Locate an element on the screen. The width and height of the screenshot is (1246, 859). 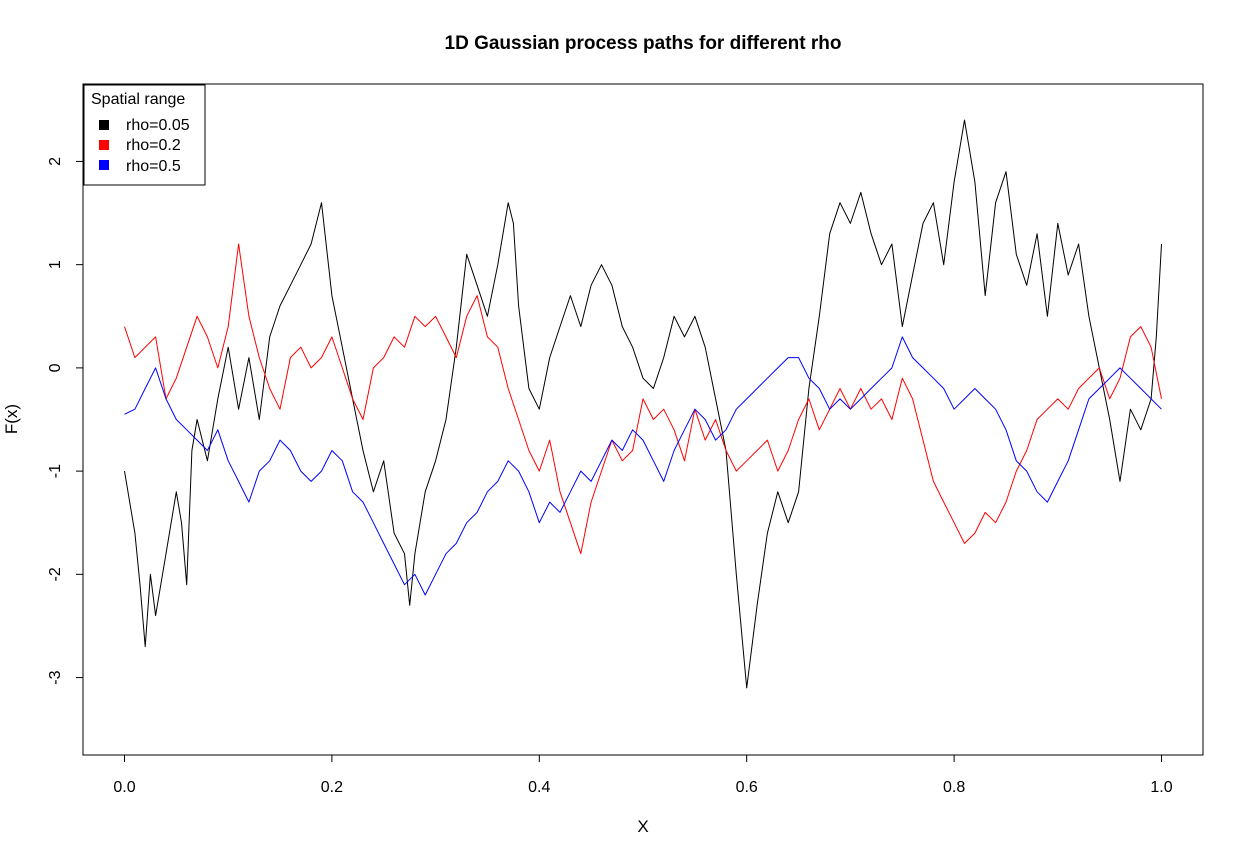
y-axis: -3 -2 -1 0 1 2 is located at coordinates (65, 421).